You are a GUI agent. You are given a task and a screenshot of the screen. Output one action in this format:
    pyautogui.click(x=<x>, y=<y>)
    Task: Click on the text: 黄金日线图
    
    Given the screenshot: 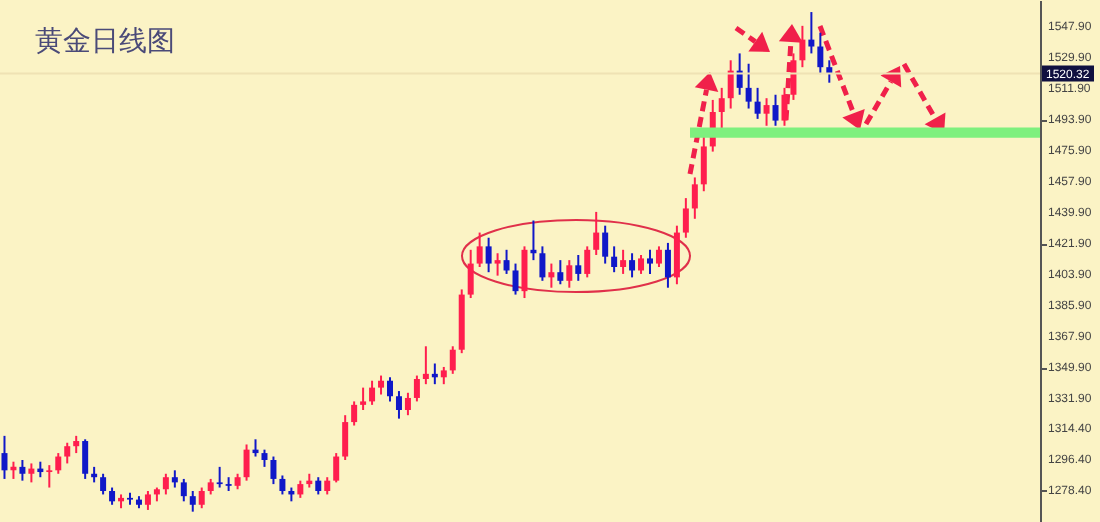 What is the action you would take?
    pyautogui.click(x=105, y=42)
    